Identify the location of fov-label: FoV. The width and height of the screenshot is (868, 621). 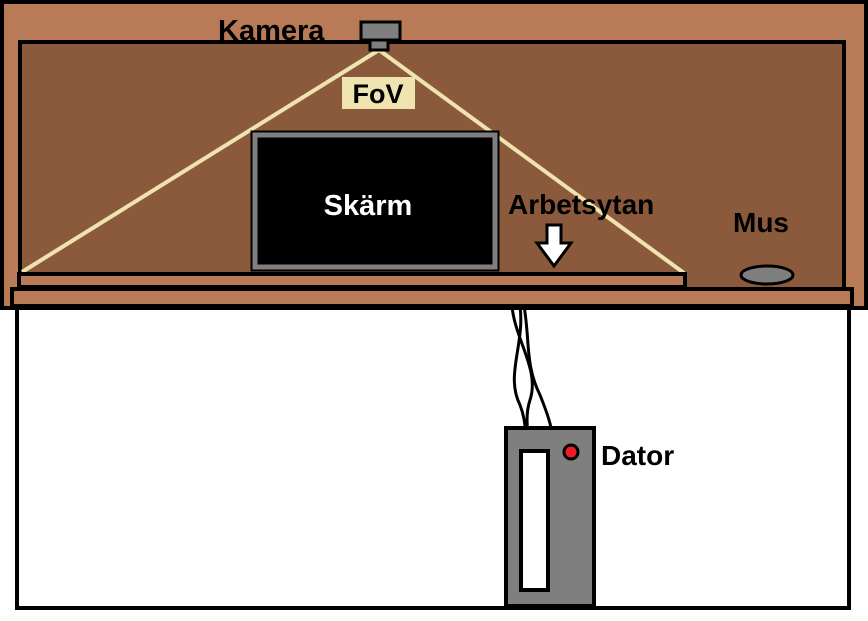
(378, 94).